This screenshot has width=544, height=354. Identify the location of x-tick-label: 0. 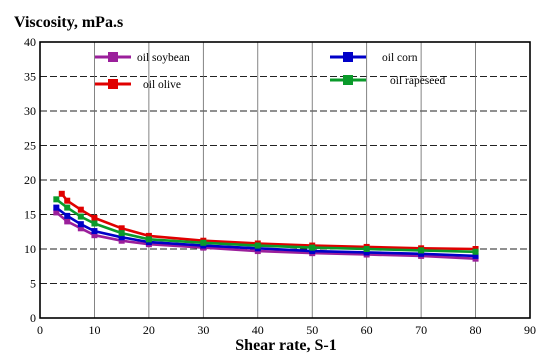
(40, 330).